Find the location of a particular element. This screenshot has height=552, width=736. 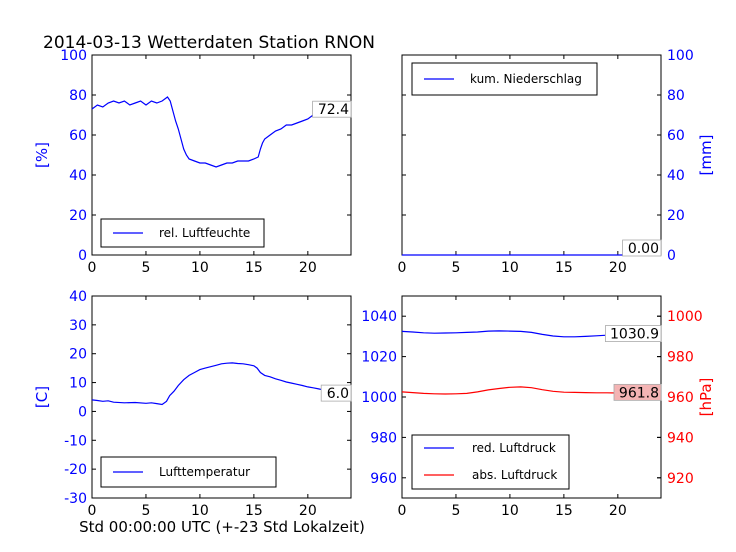

legend-label: abs. Luftdruck is located at coordinates (514, 475).